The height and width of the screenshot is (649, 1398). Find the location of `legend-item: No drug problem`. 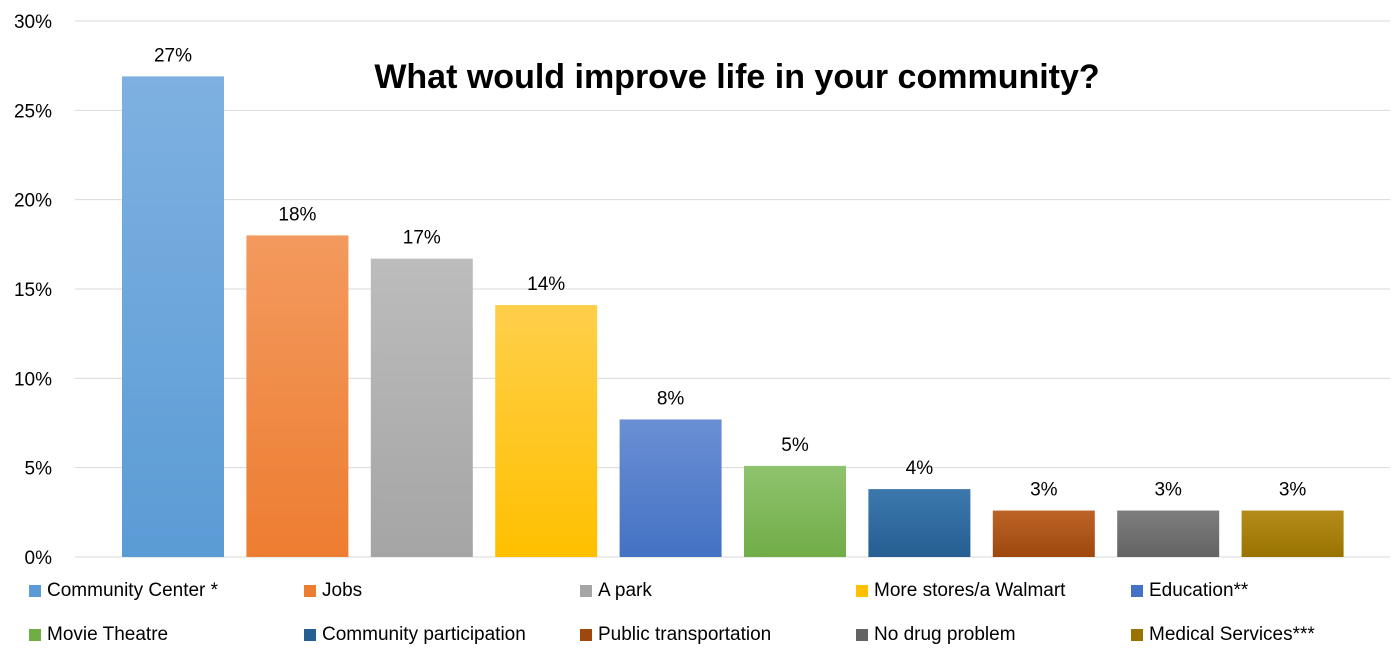

legend-item: No drug problem is located at coordinates (936, 635).